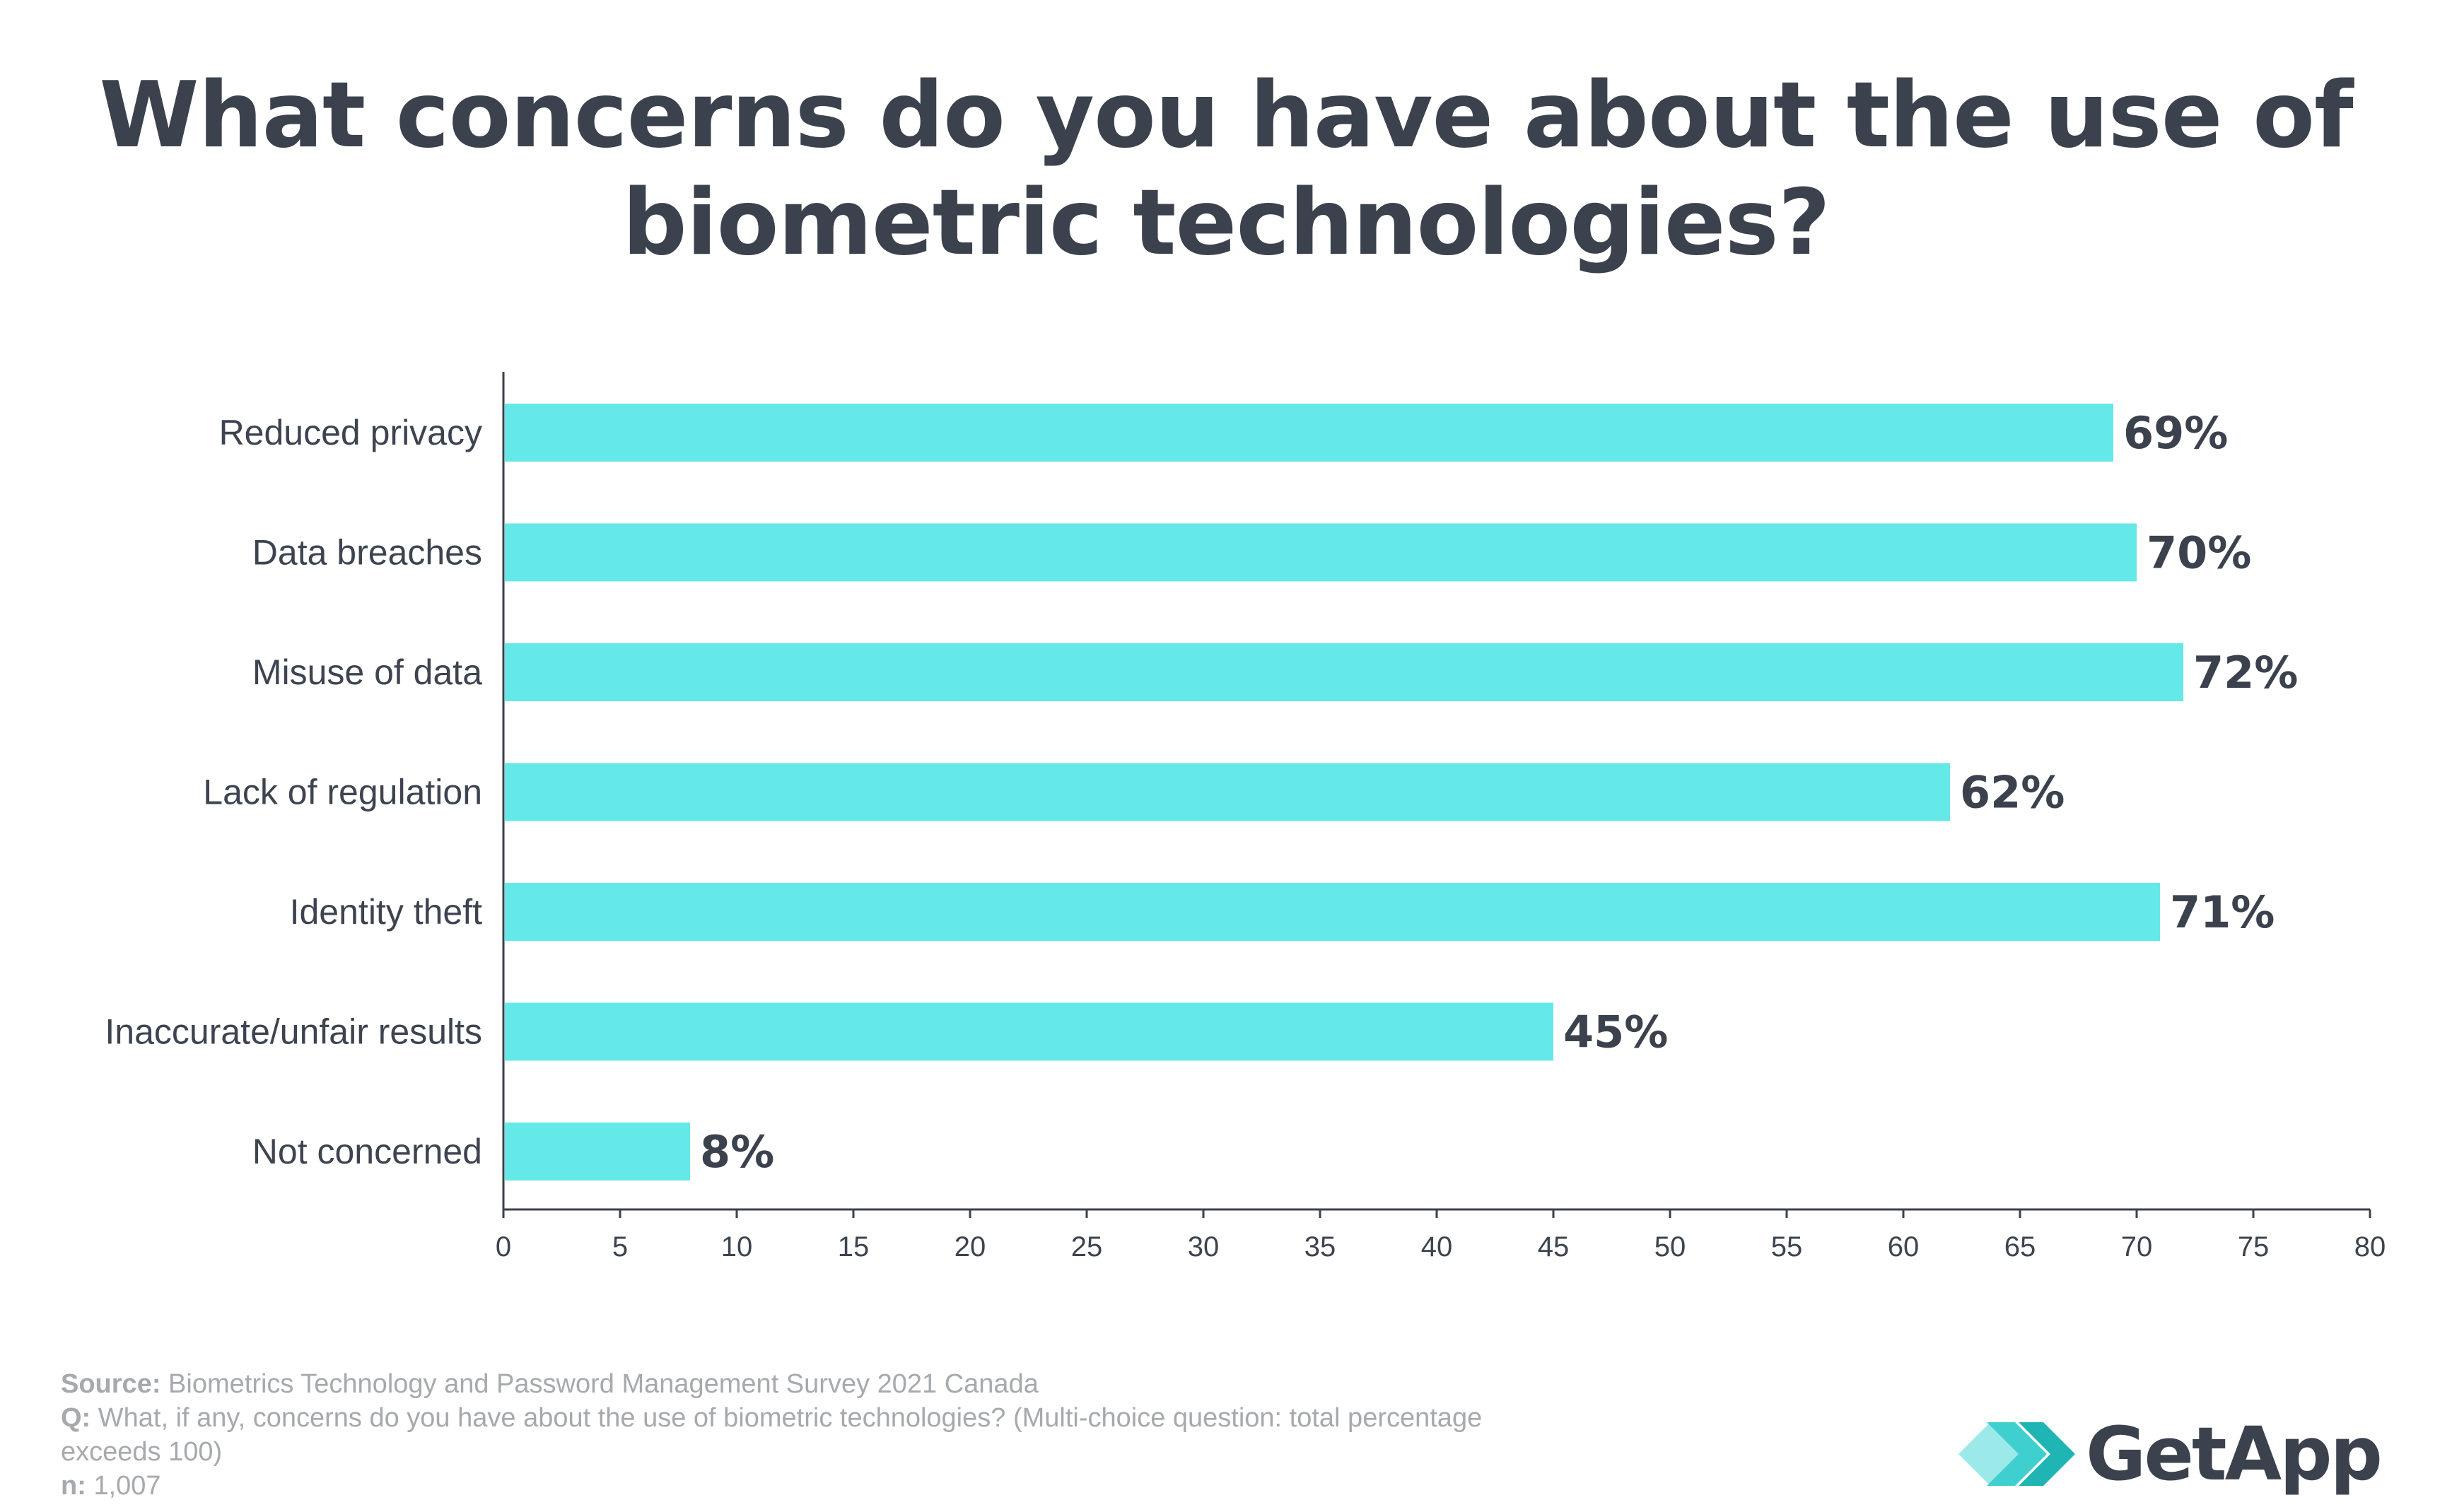  Describe the element at coordinates (1787, 1246) in the screenshot. I see `x-tick-label: 55` at that location.